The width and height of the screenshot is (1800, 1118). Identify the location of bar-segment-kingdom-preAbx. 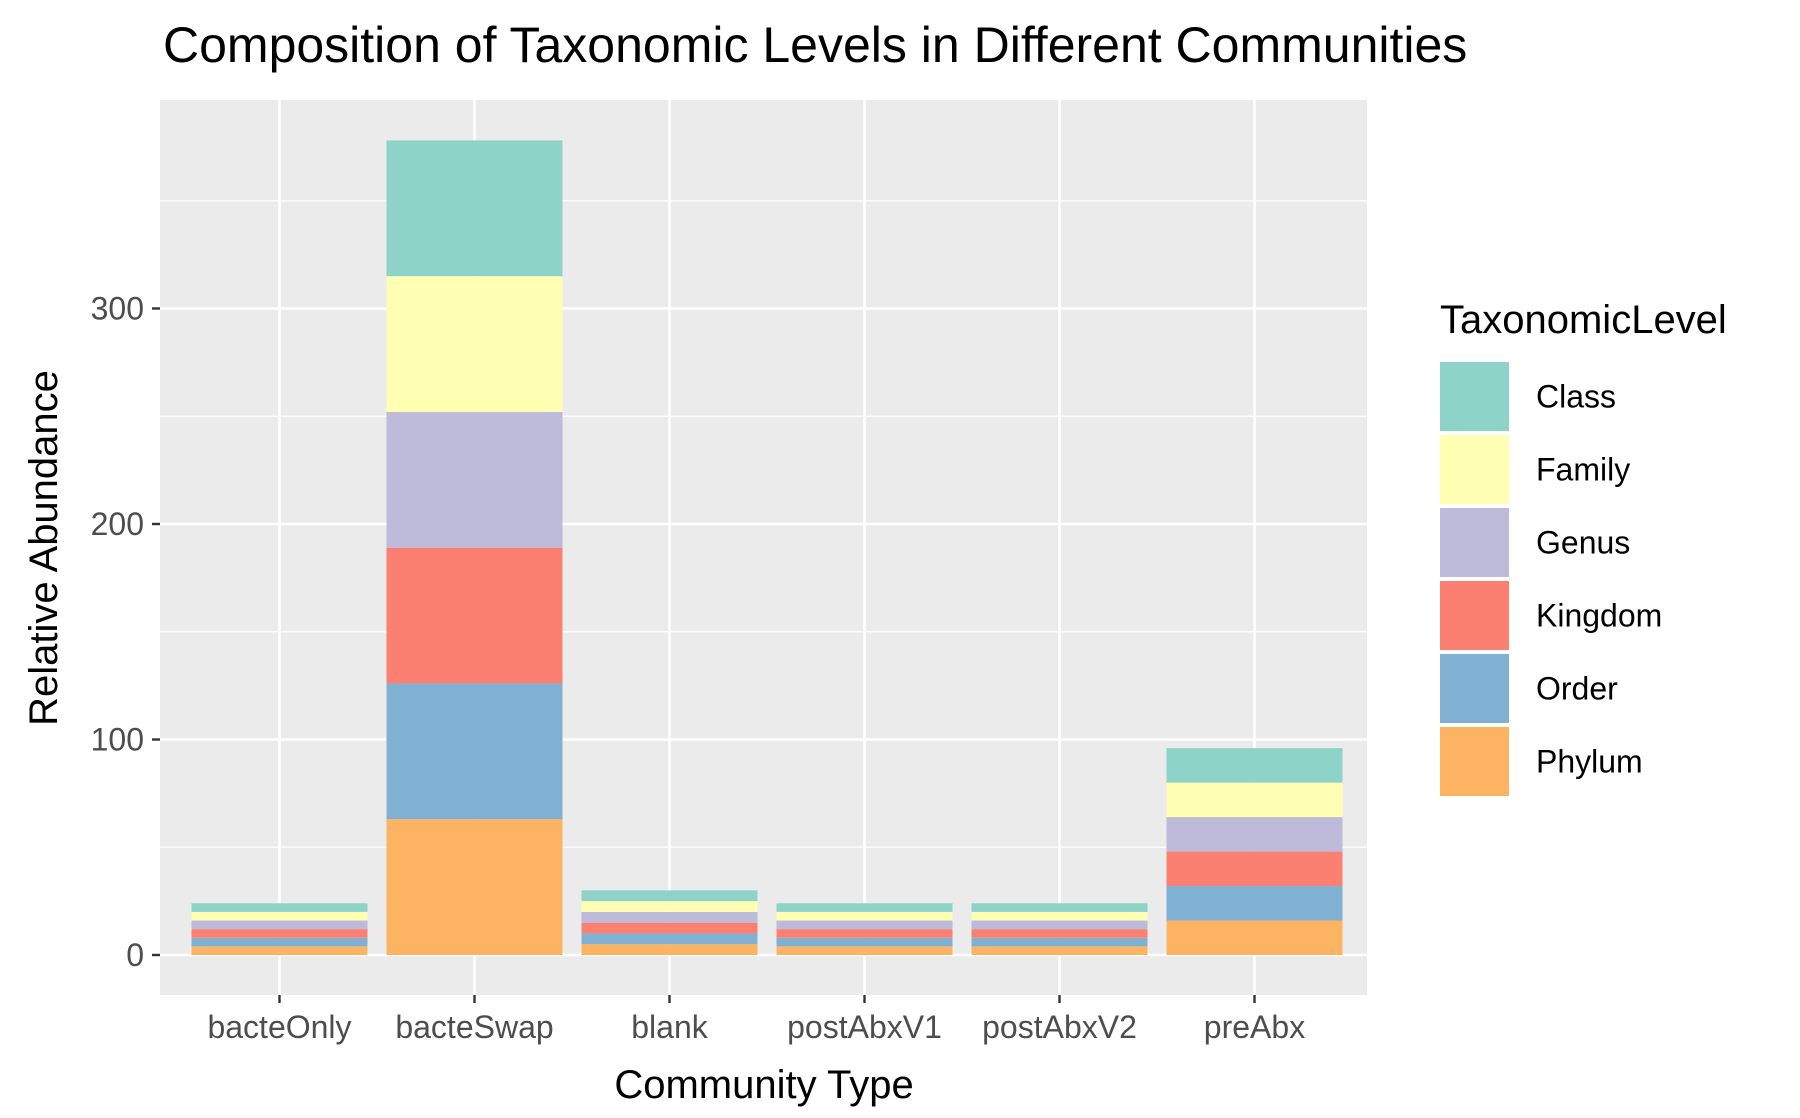
(1254, 869).